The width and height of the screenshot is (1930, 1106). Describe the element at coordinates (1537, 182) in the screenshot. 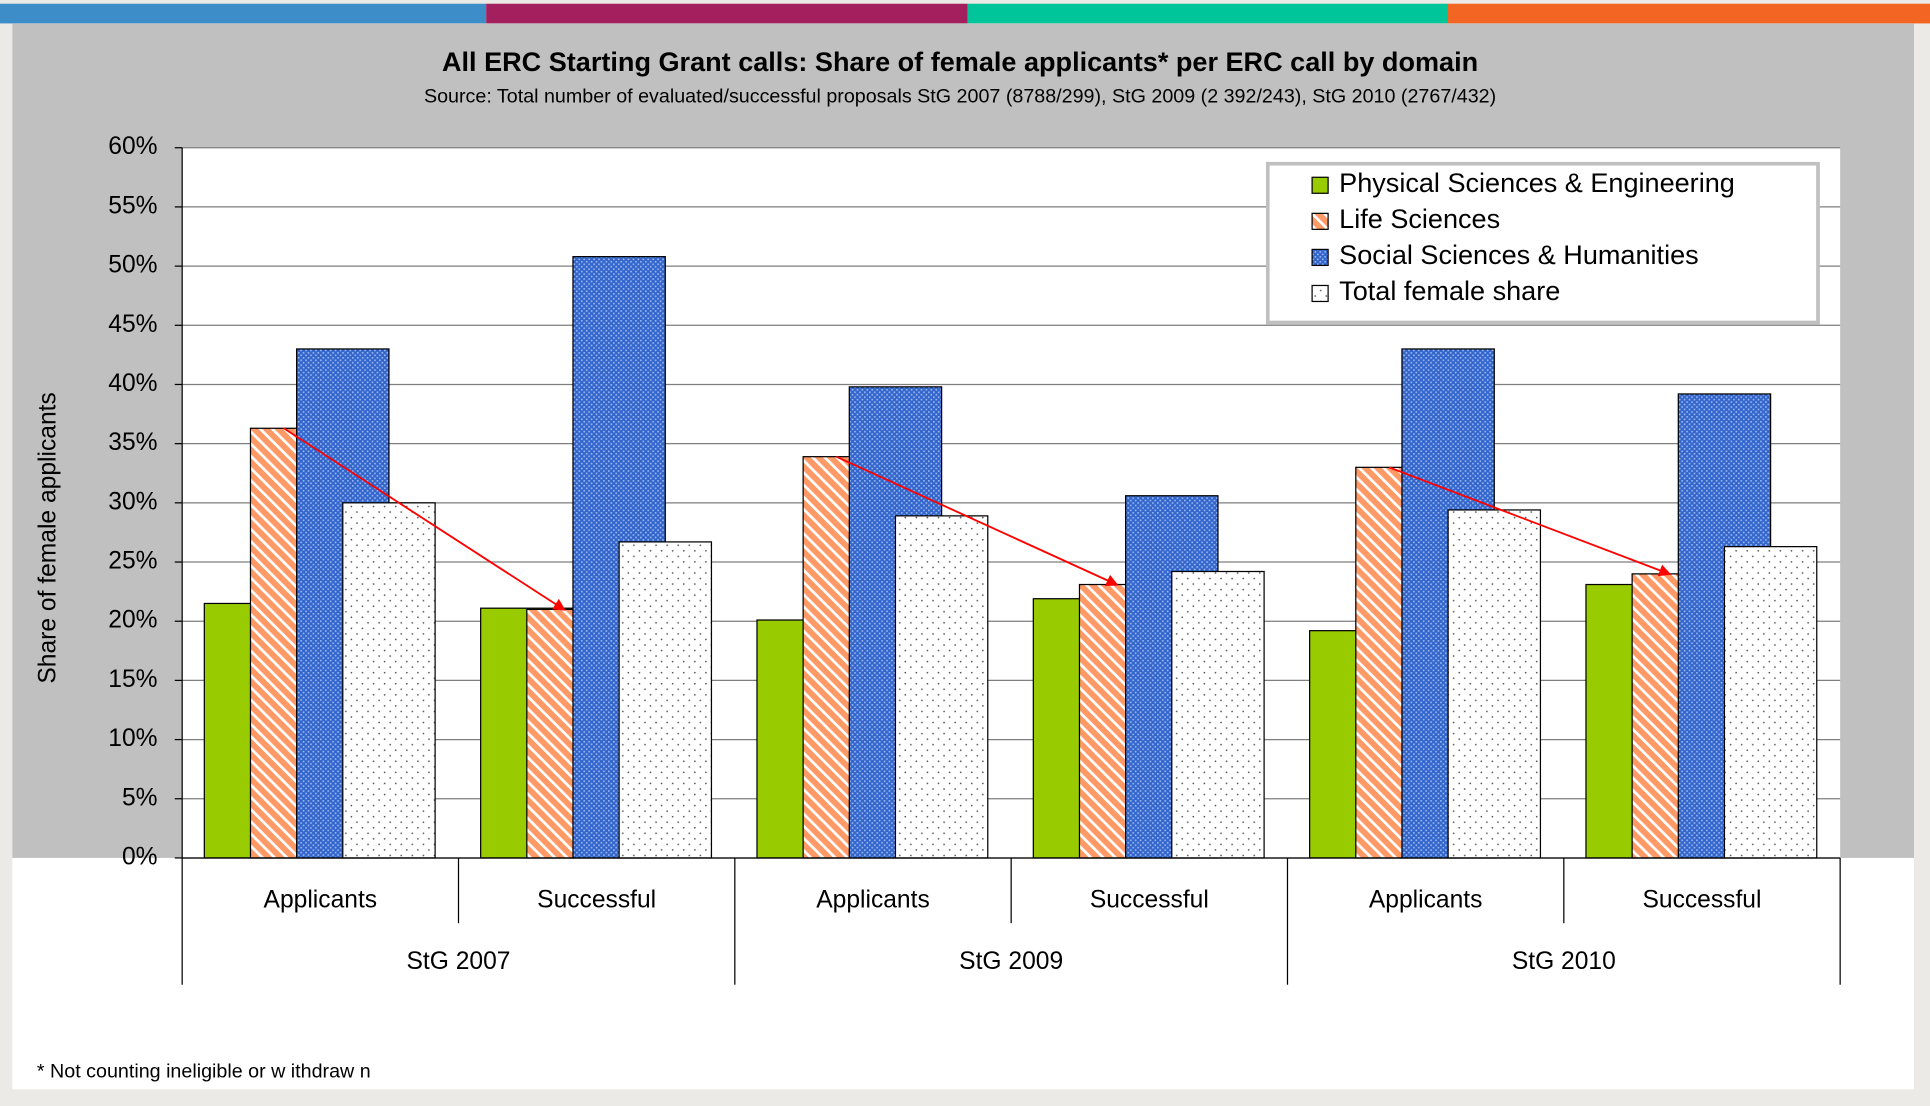

I see `legend-label: Physical Sciences & Engineering` at that location.